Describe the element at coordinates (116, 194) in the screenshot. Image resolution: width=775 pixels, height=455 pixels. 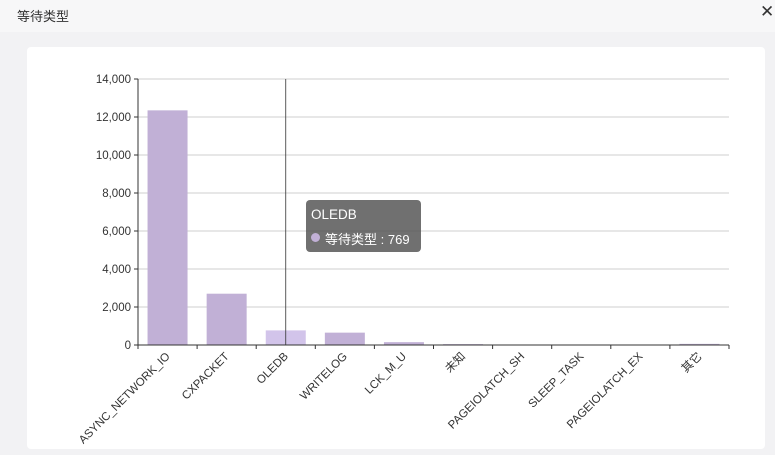
I see `y-tick-label: 8,000` at that location.